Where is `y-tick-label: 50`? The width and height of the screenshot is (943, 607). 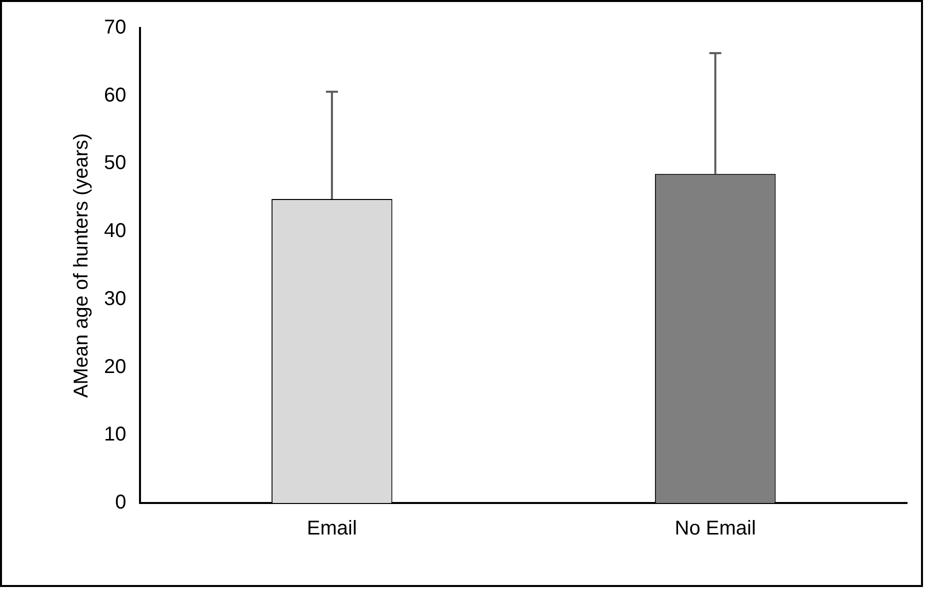
y-tick-label: 50 is located at coordinates (115, 163).